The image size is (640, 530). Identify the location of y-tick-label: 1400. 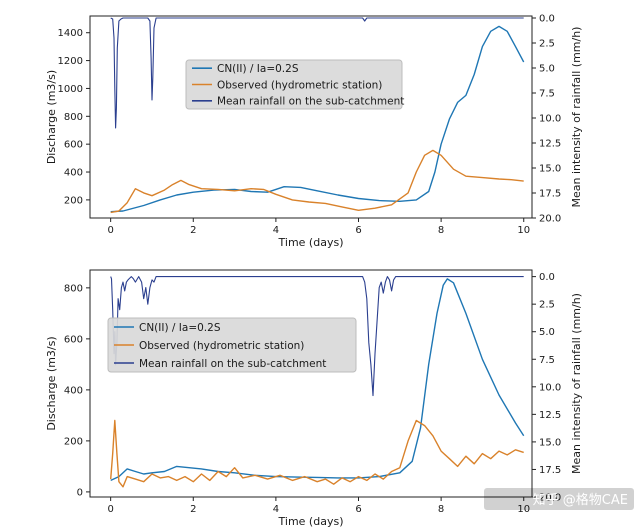
(70, 33).